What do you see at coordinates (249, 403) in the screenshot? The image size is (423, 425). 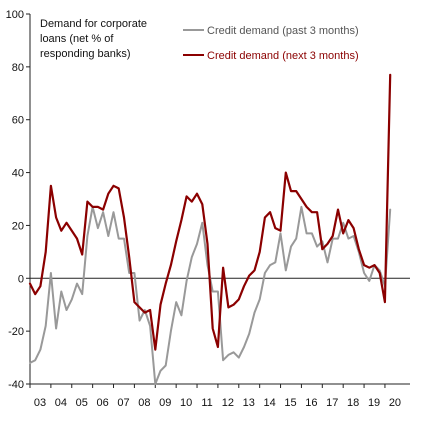 I see `x-tick-label: 13` at bounding box center [249, 403].